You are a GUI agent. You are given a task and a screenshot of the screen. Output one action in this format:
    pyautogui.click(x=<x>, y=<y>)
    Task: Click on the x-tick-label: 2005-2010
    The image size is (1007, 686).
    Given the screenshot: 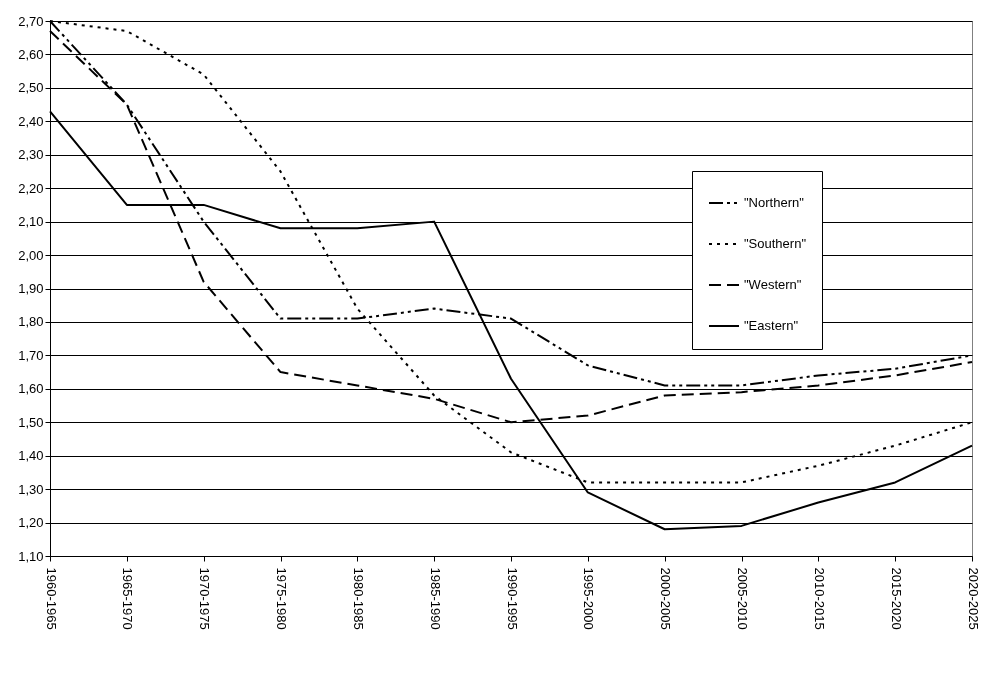 What is the action you would take?
    pyautogui.click(x=742, y=598)
    